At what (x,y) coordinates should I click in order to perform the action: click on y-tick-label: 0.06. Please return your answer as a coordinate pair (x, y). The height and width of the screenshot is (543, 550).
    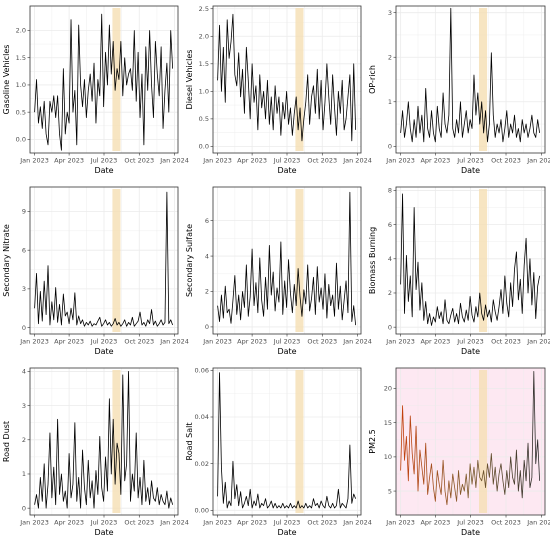
    Looking at the image, I should click on (202, 371).